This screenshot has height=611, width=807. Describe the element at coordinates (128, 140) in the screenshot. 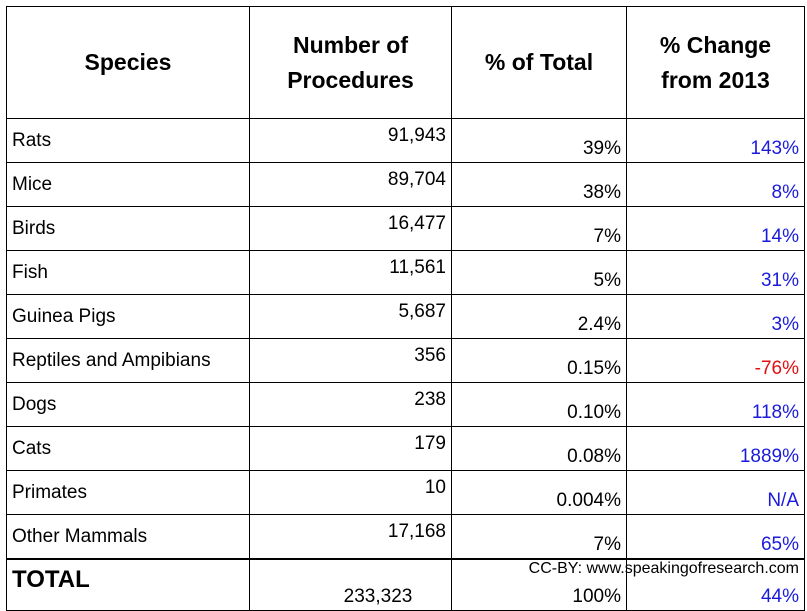

I see `table-cell: Rats` at that location.